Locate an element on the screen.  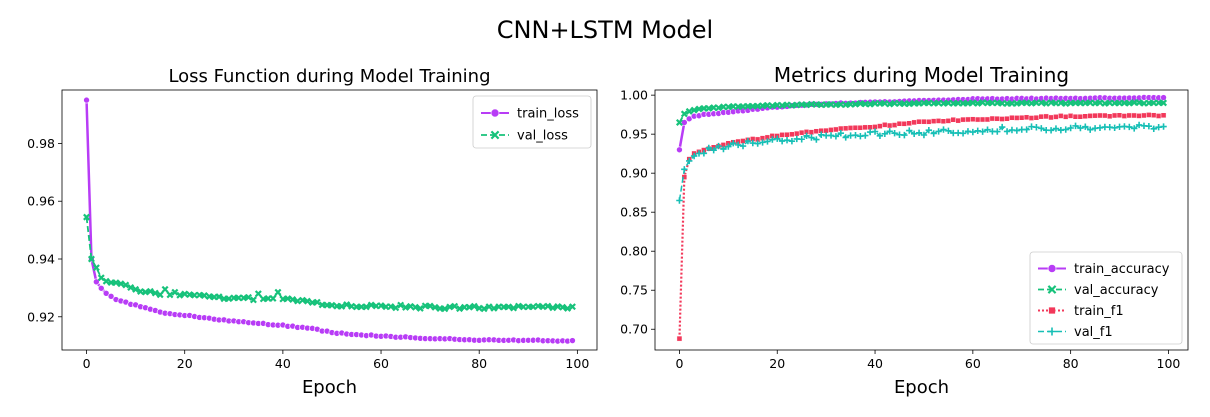
chart-title: Loss Function during Model Training is located at coordinates (329, 76).